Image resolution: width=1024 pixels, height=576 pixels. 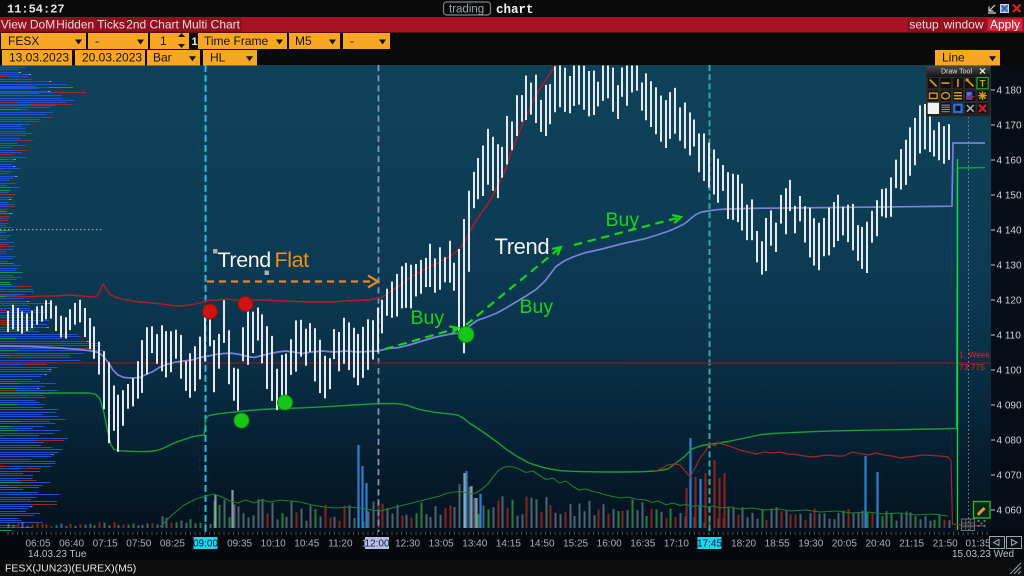 What do you see at coordinates (112, 58) in the screenshot?
I see `svg-text: 20.03.2023` at bounding box center [112, 58].